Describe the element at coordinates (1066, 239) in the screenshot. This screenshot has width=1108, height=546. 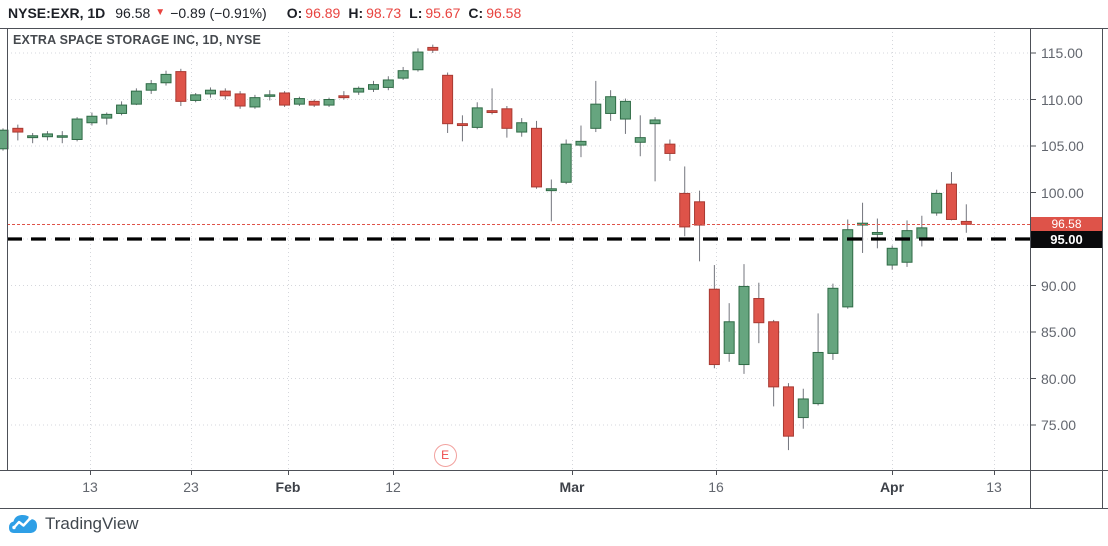
I see `level-price-badge: 95.00` at that location.